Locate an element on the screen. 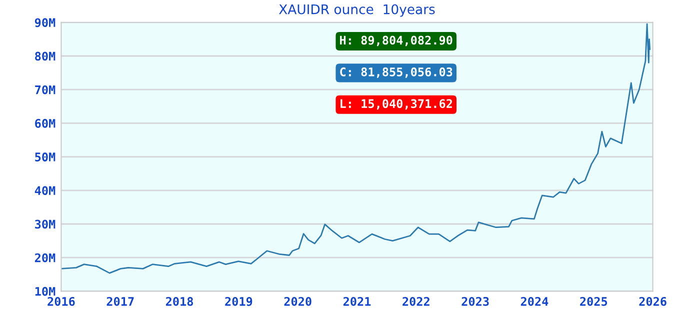  y-tick-label: 20M is located at coordinates (45, 257).